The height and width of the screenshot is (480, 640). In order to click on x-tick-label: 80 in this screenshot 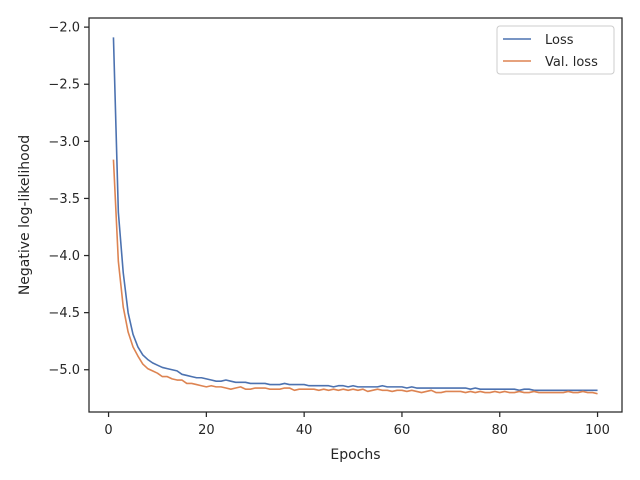, I will do `click(499, 430)`.